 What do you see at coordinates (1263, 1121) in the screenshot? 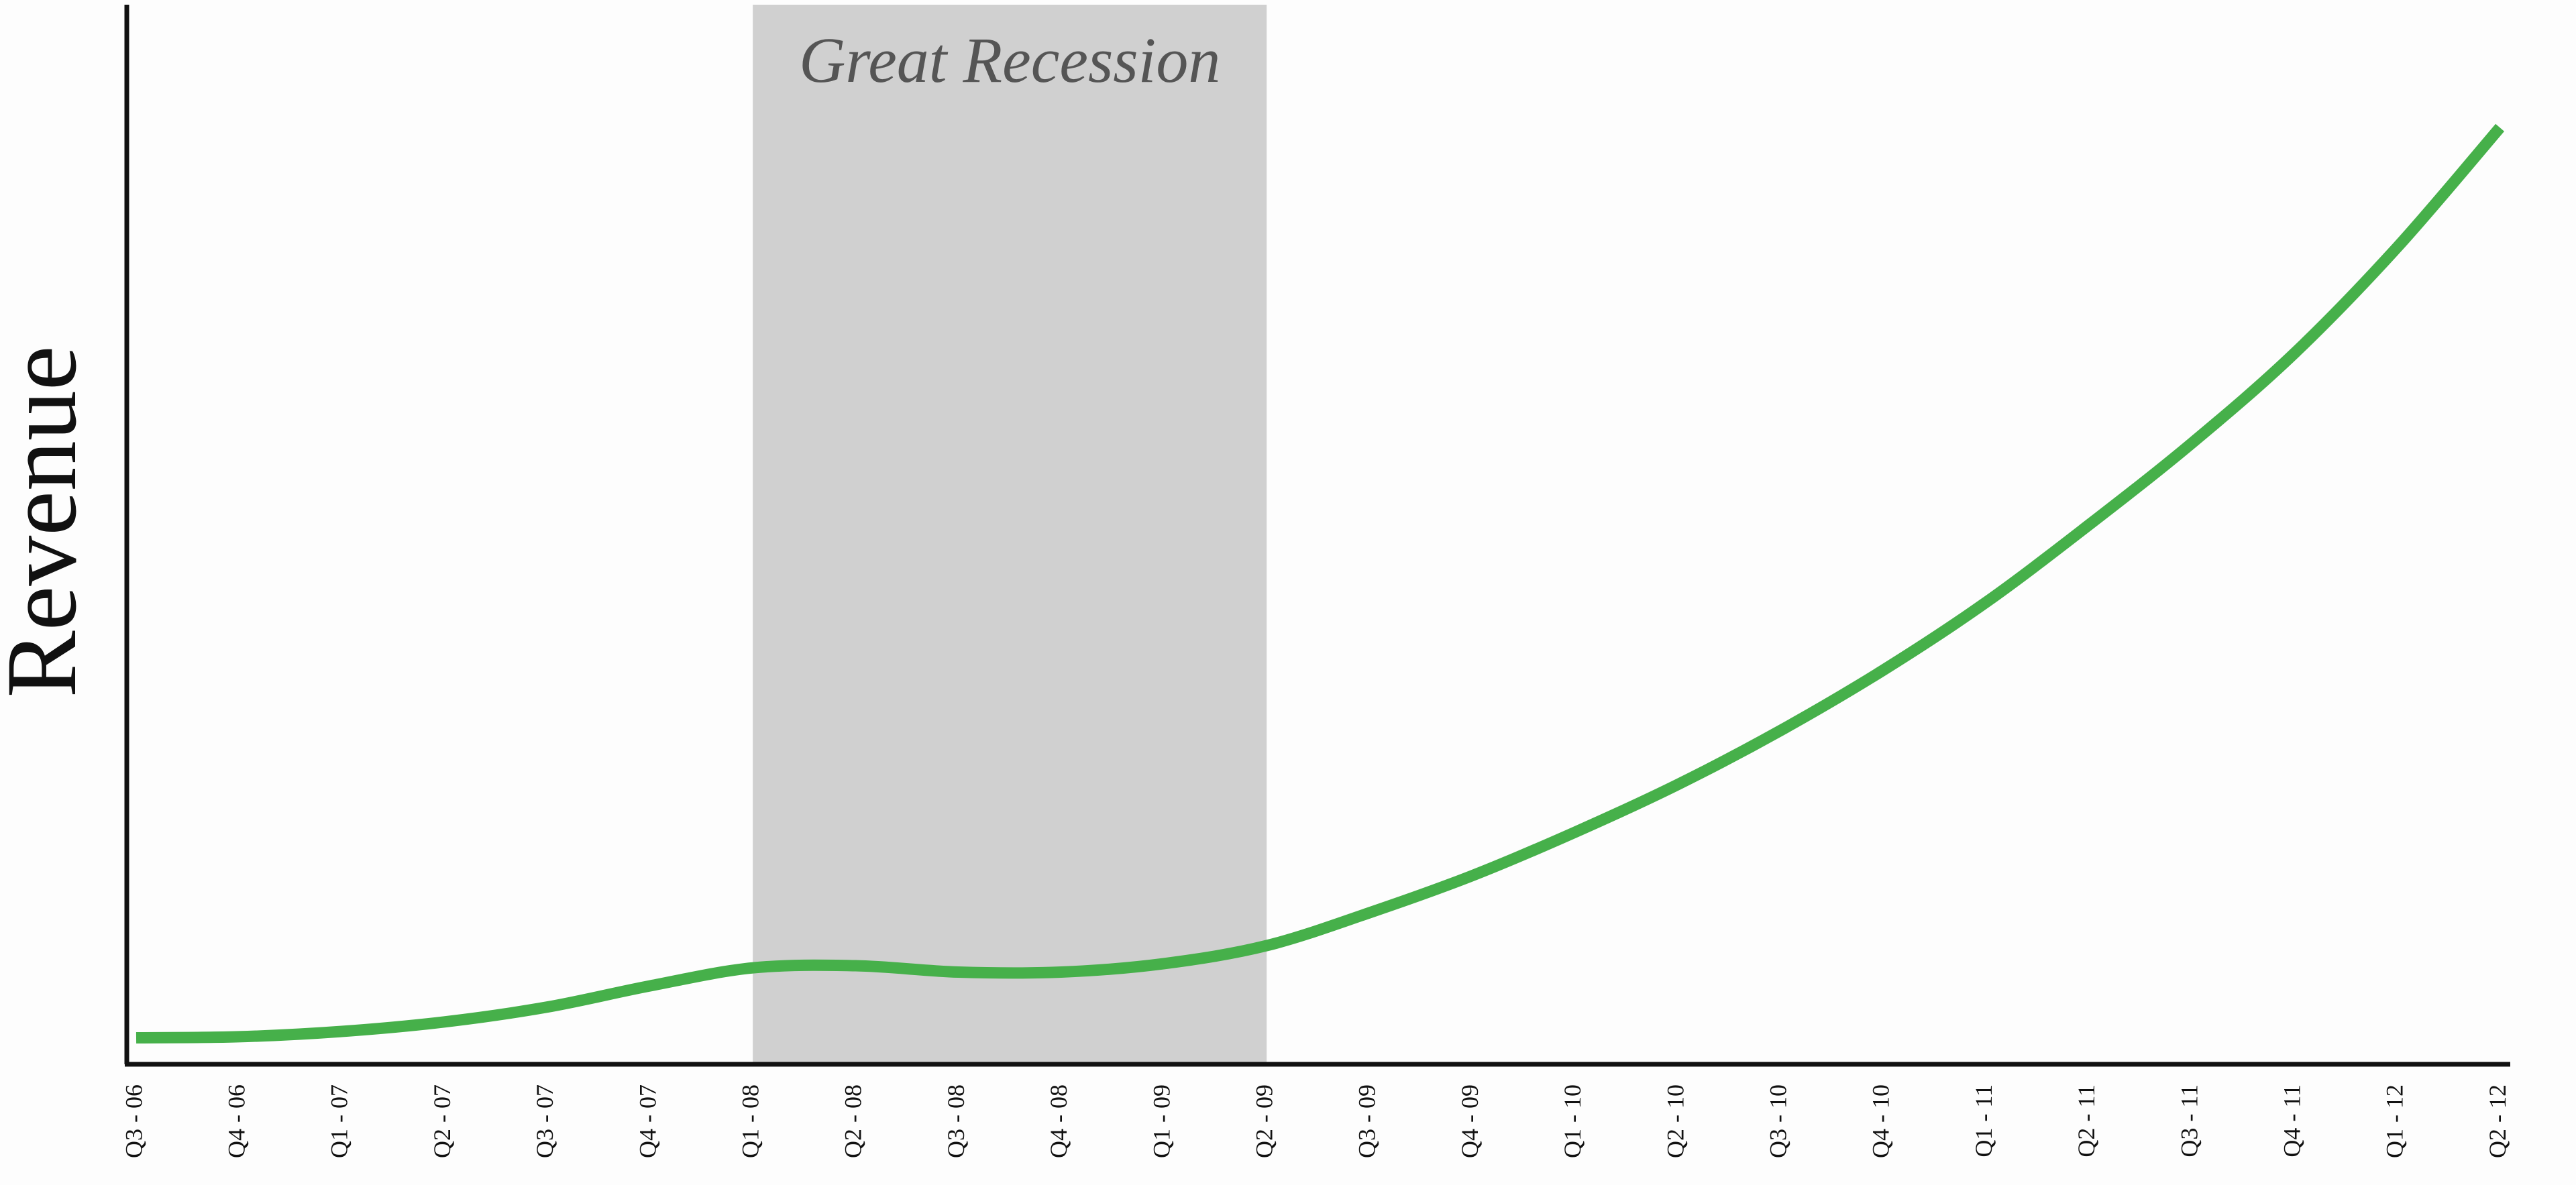
I see `x-tick-label: Q2 - 09` at bounding box center [1263, 1121].